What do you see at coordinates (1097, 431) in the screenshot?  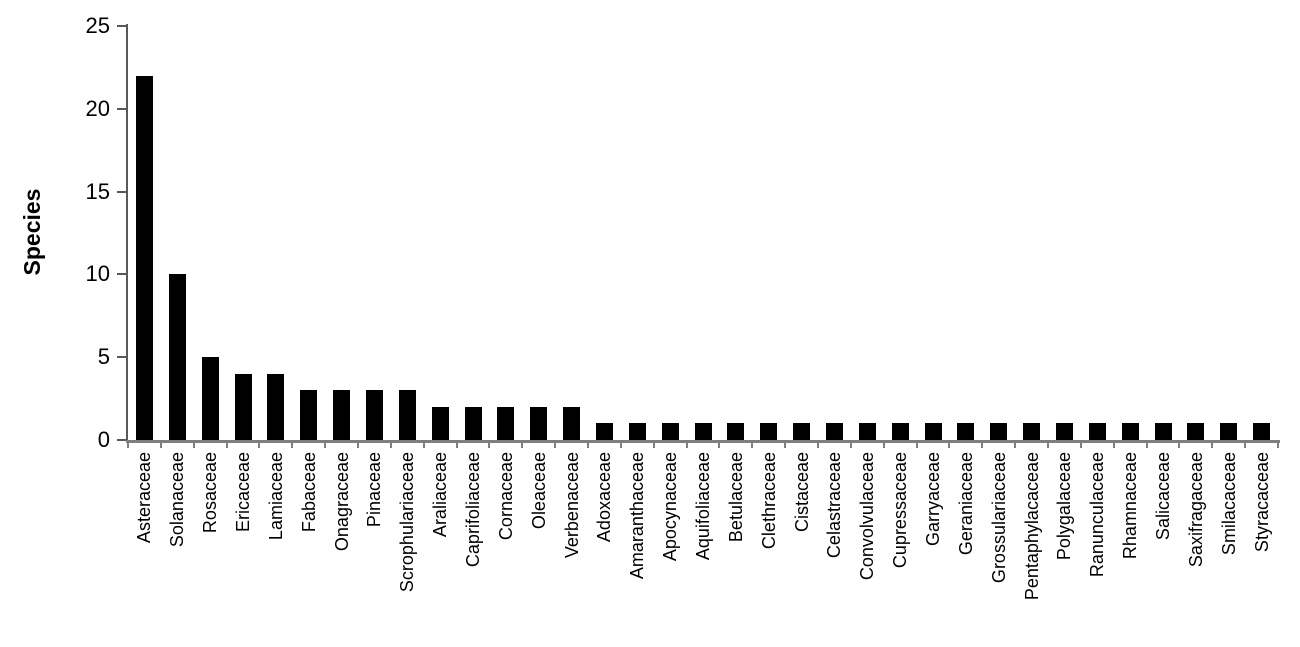 I see `bar-ranunculaceae` at bounding box center [1097, 431].